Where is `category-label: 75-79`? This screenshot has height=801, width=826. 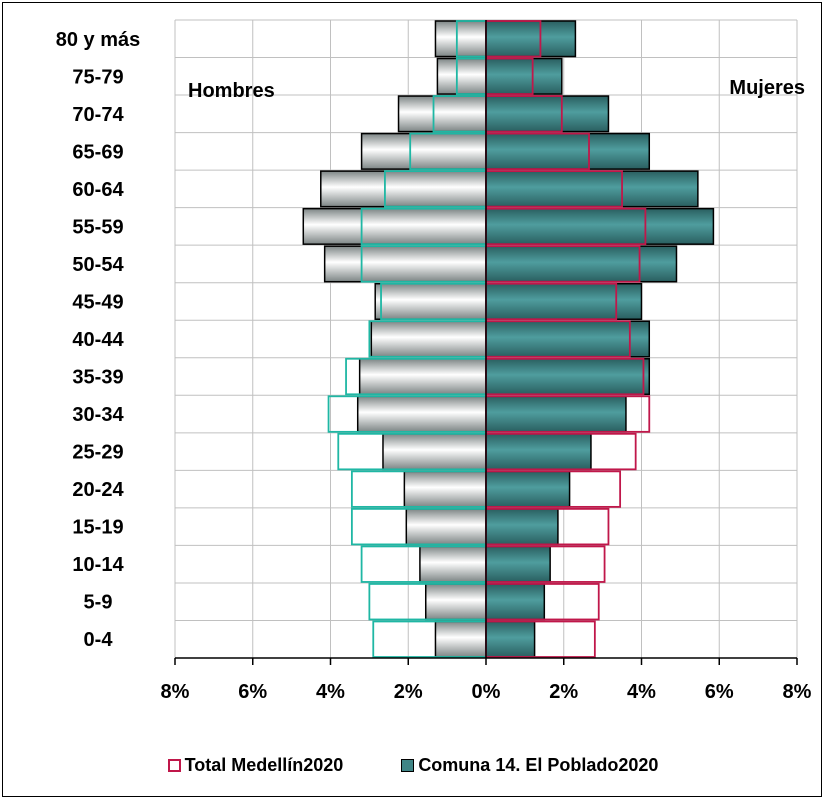
category-label: 75-79 is located at coordinates (97, 77).